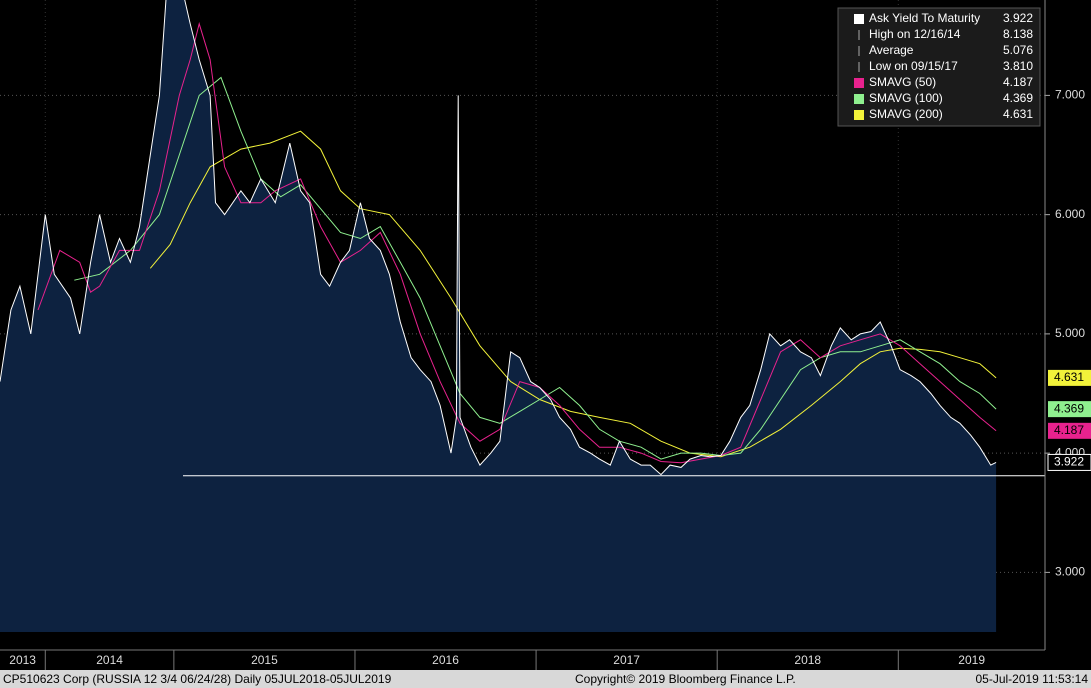 This screenshot has width=1091, height=688. What do you see at coordinates (1018, 82) in the screenshot?
I see `legend-value: 4.187` at bounding box center [1018, 82].